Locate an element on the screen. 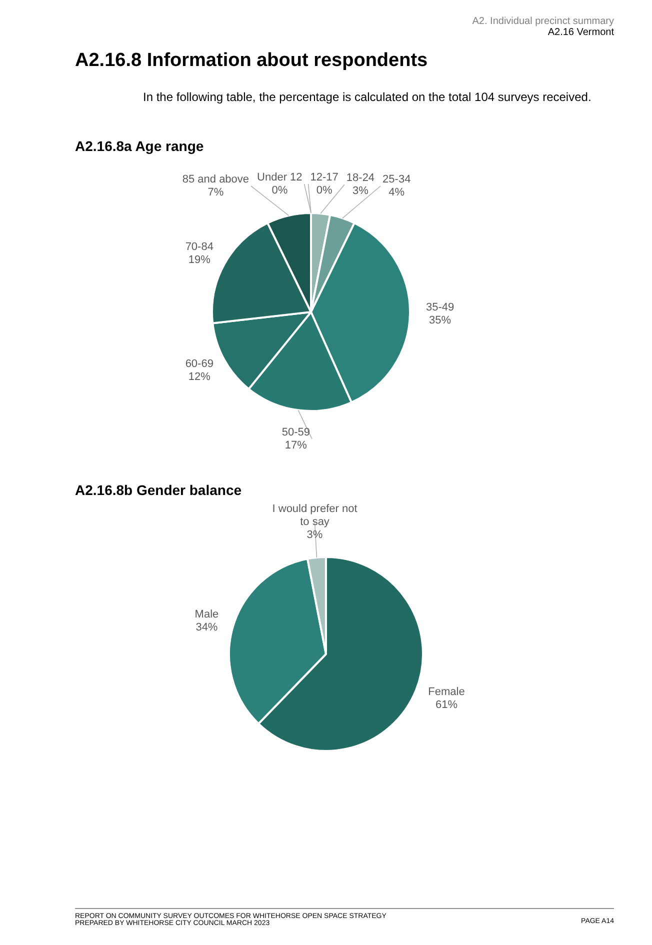  text: In the following table, the percentage is calculated on the total 104 surveys received. is located at coordinates (367, 97).